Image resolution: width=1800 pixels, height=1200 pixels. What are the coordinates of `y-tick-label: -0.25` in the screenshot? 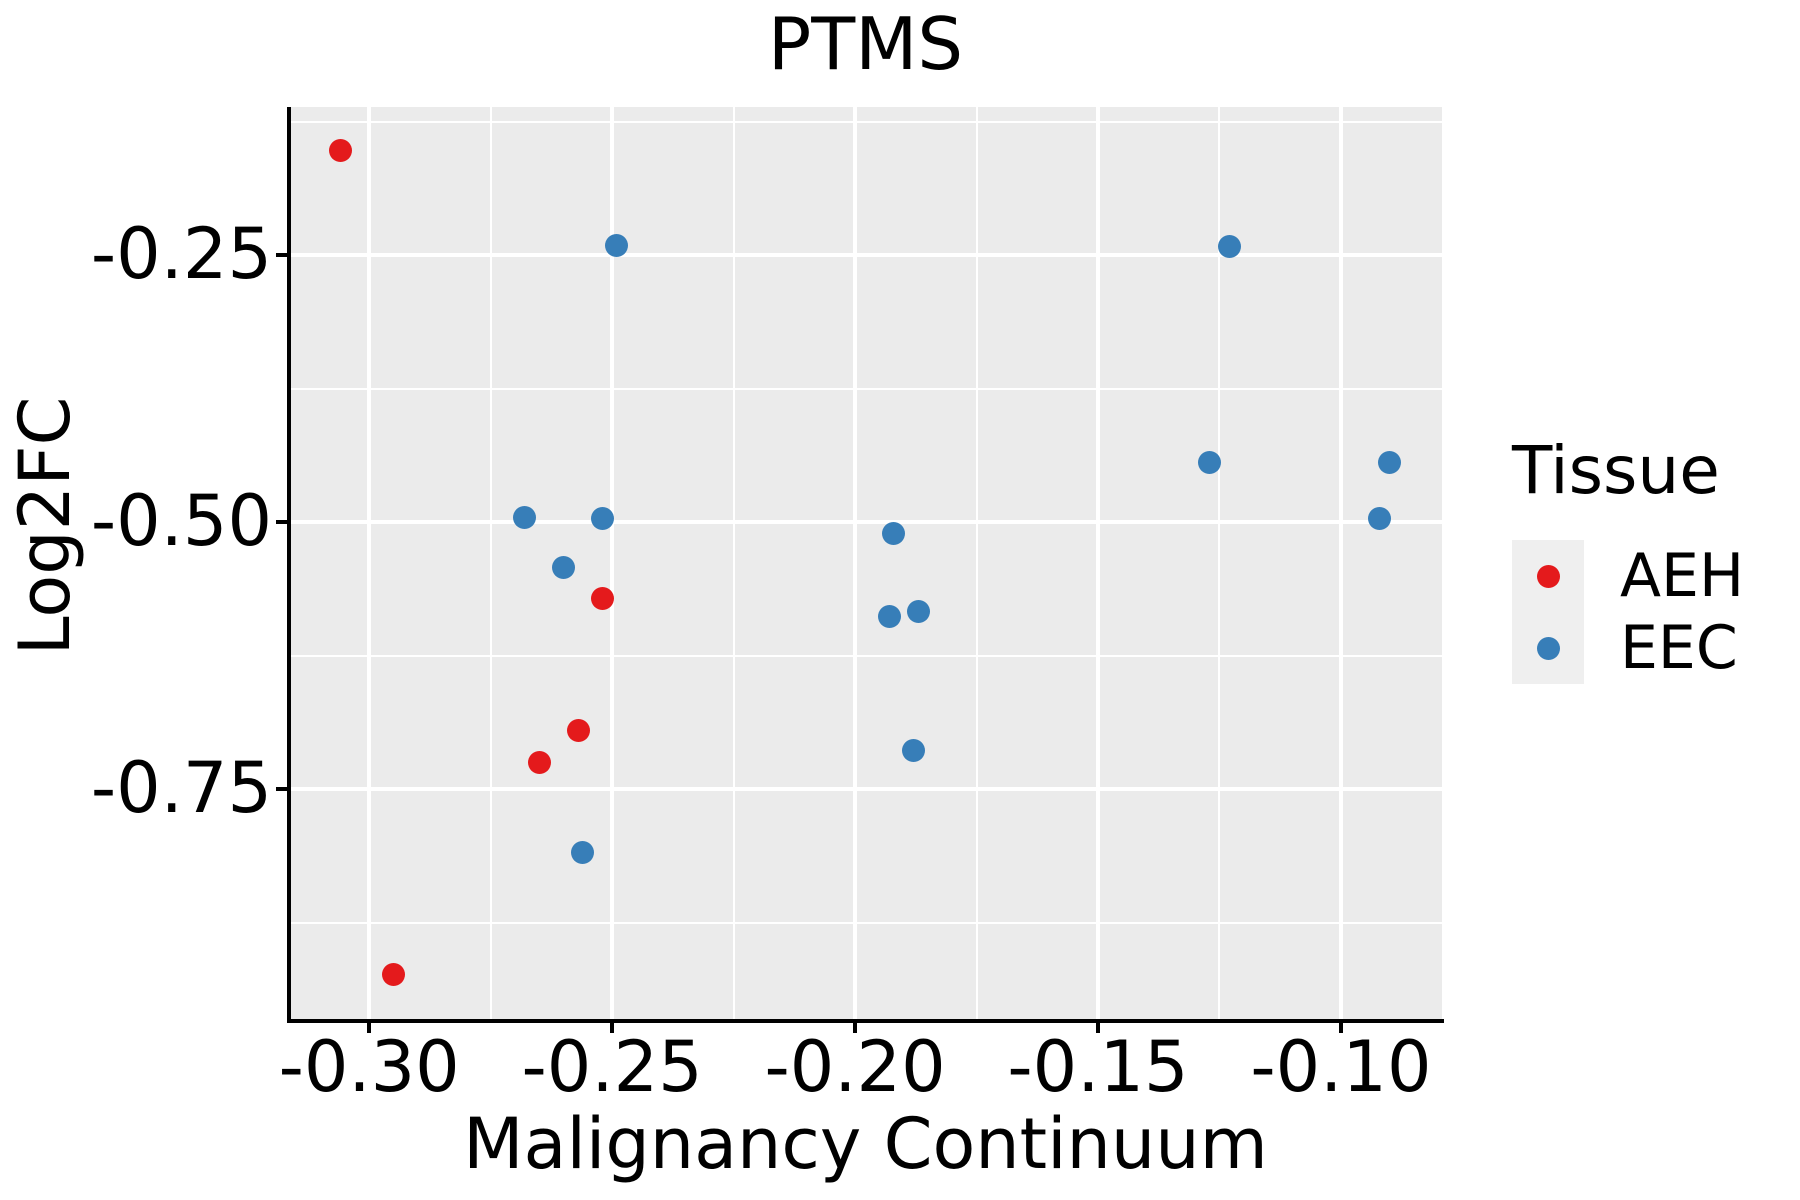 It's located at (181, 254).